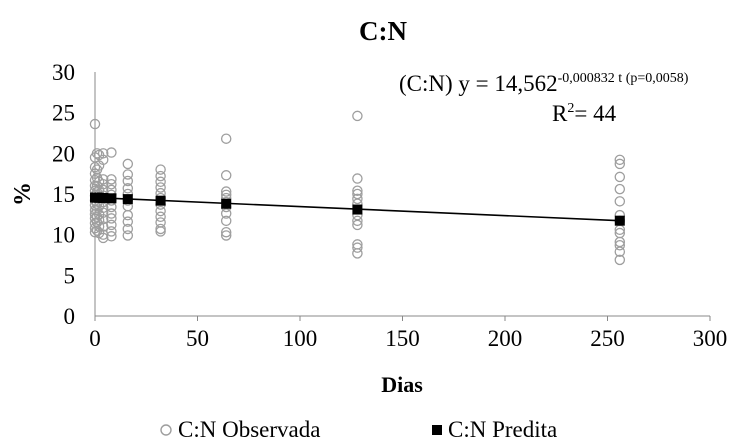  What do you see at coordinates (402, 384) in the screenshot?
I see `x-axis-label: Dias` at bounding box center [402, 384].